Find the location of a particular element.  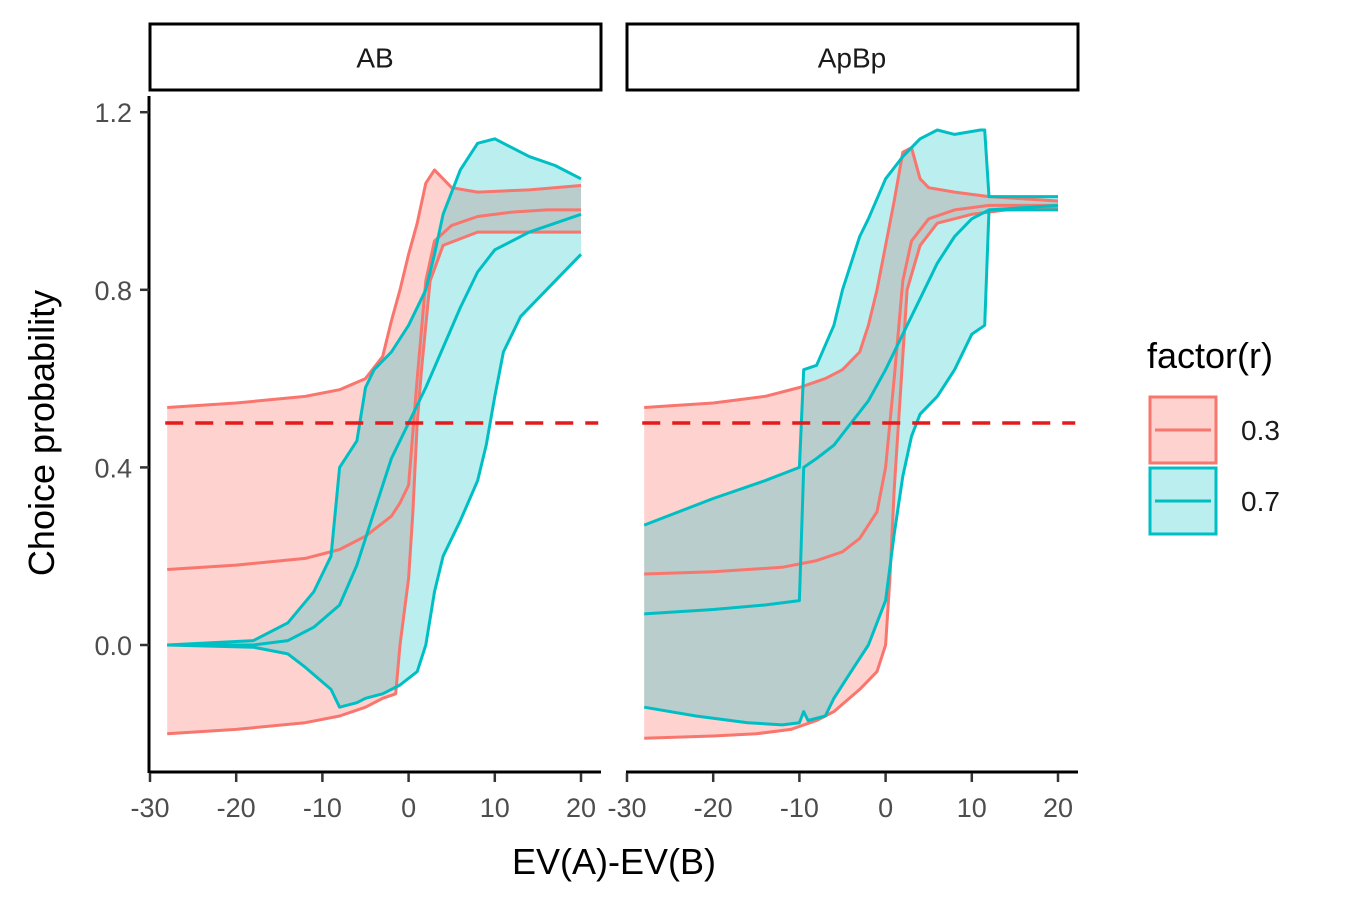

y-tick-label: 0.4 is located at coordinates (113, 468).